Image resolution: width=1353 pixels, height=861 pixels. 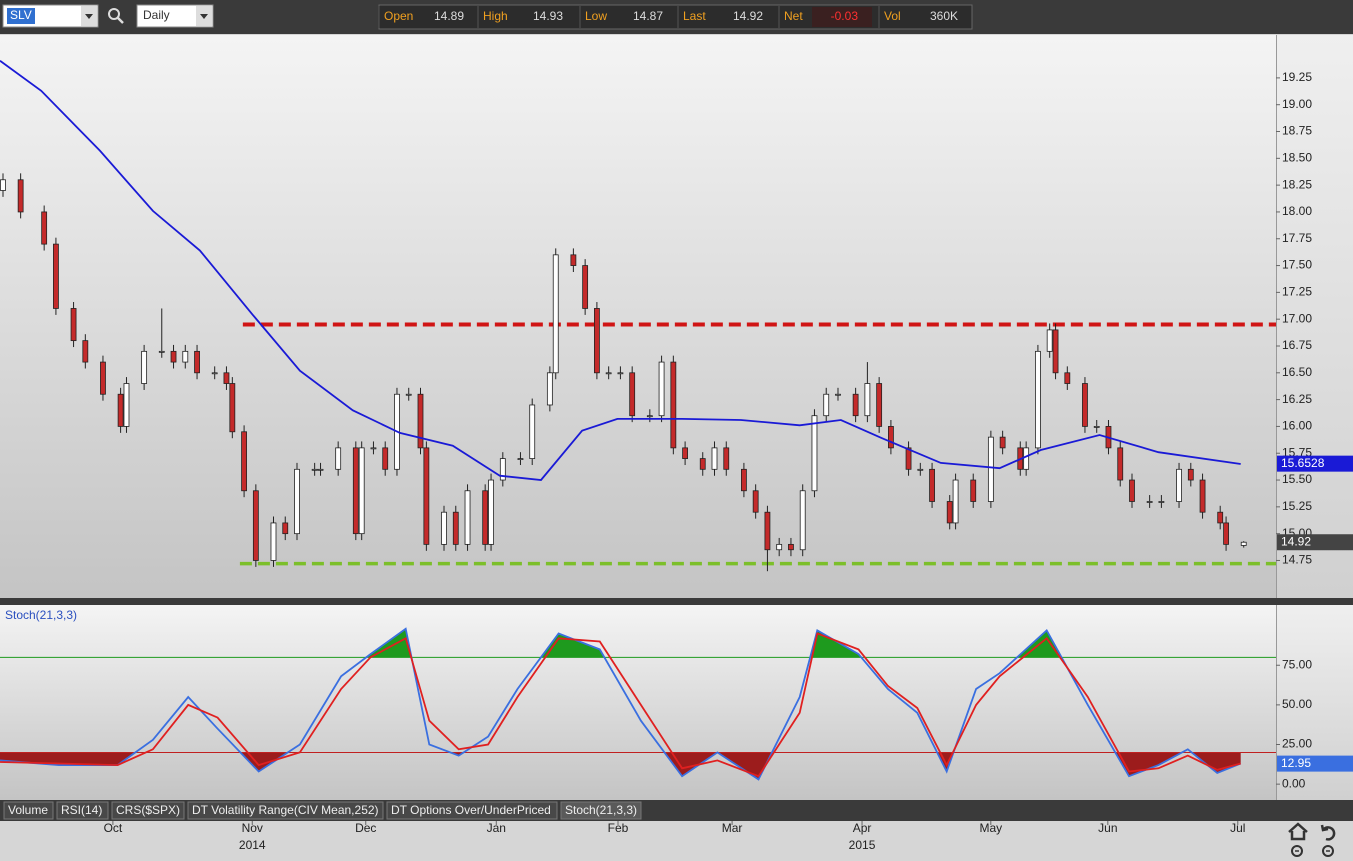 I want to click on y-tick-label: 16.25, so click(x=1297, y=399).